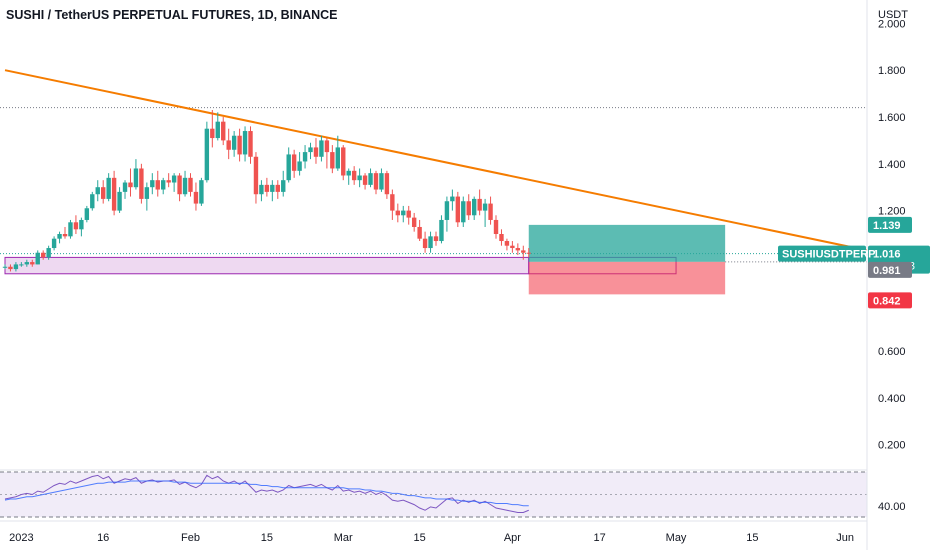 This screenshot has width=932, height=550. I want to click on time-tick-label: 17, so click(600, 538).